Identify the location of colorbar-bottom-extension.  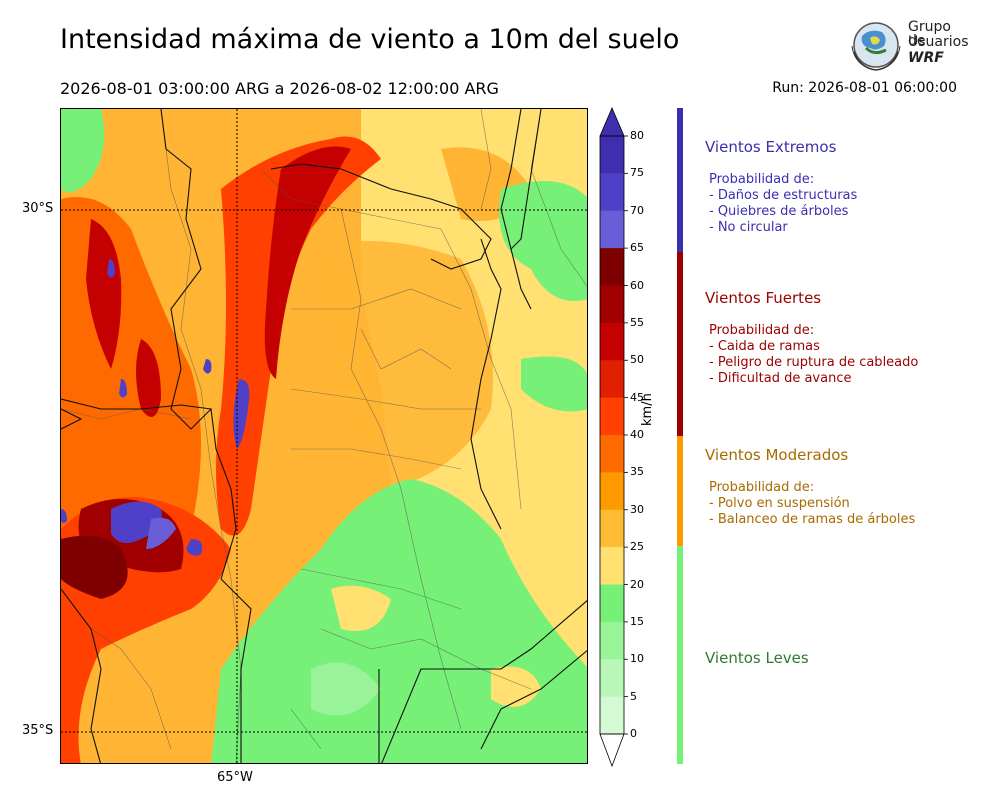
(612, 750).